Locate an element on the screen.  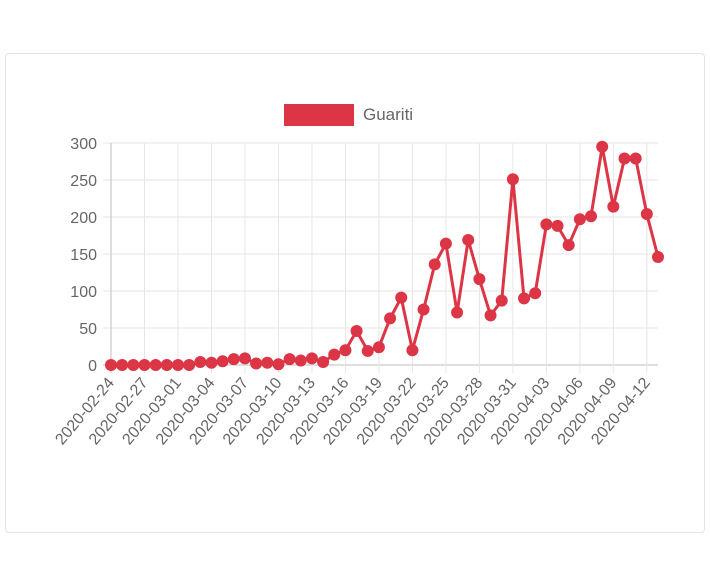
y-tick-label: 200 is located at coordinates (83, 218).